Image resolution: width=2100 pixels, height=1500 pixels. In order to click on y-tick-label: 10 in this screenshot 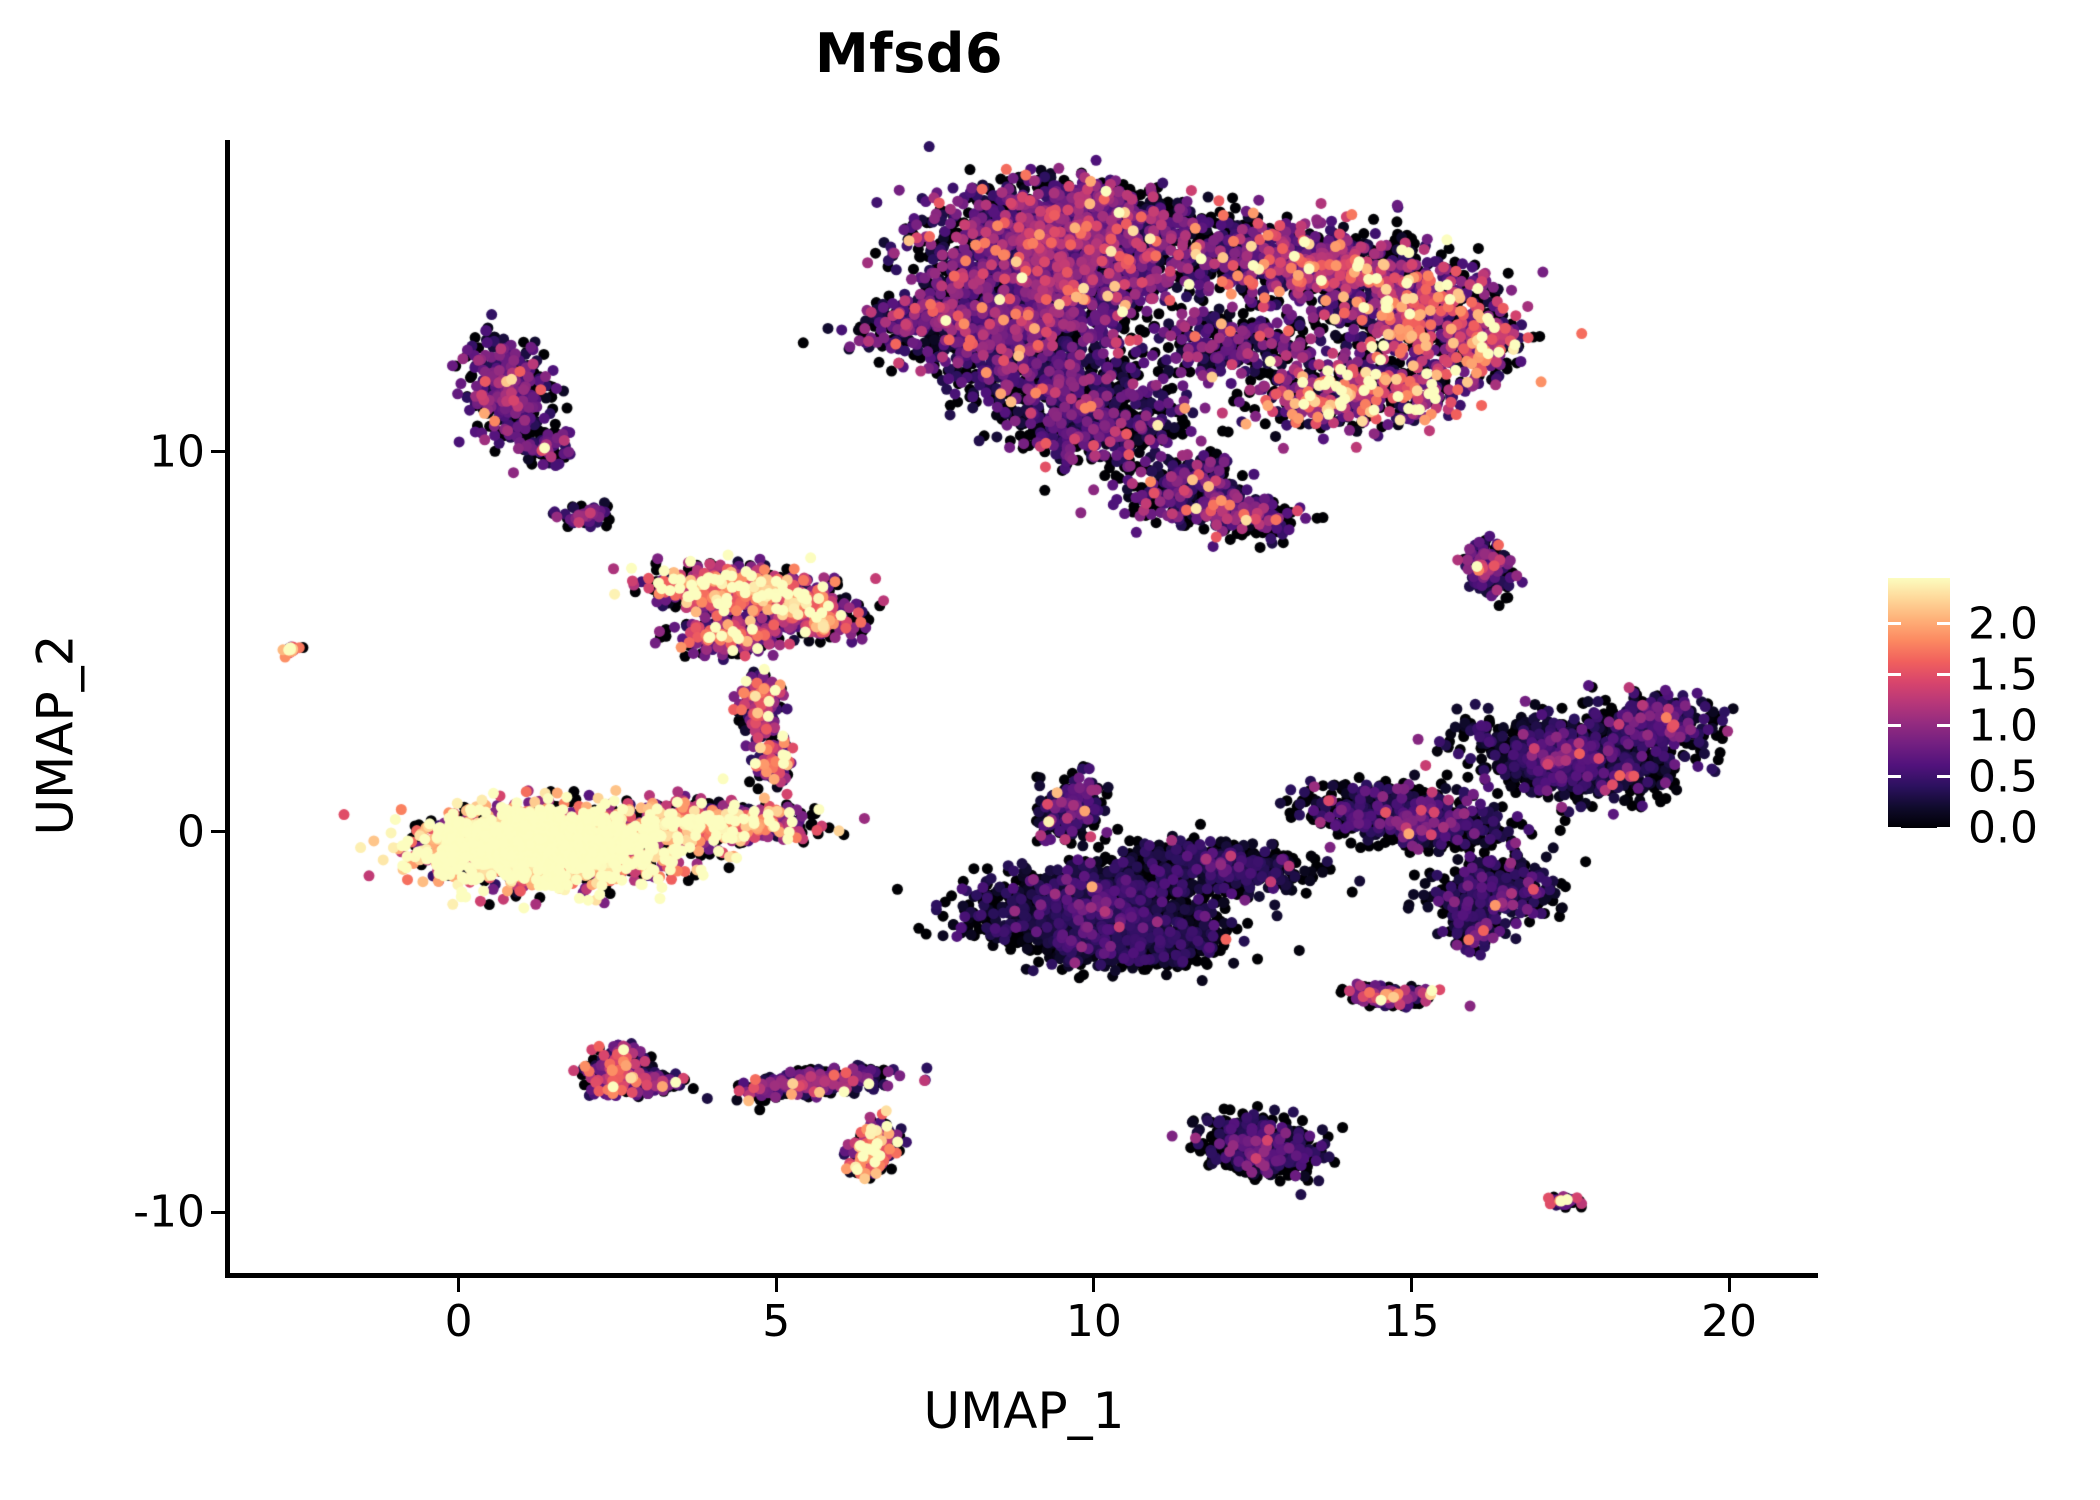, I will do `click(177, 452)`.